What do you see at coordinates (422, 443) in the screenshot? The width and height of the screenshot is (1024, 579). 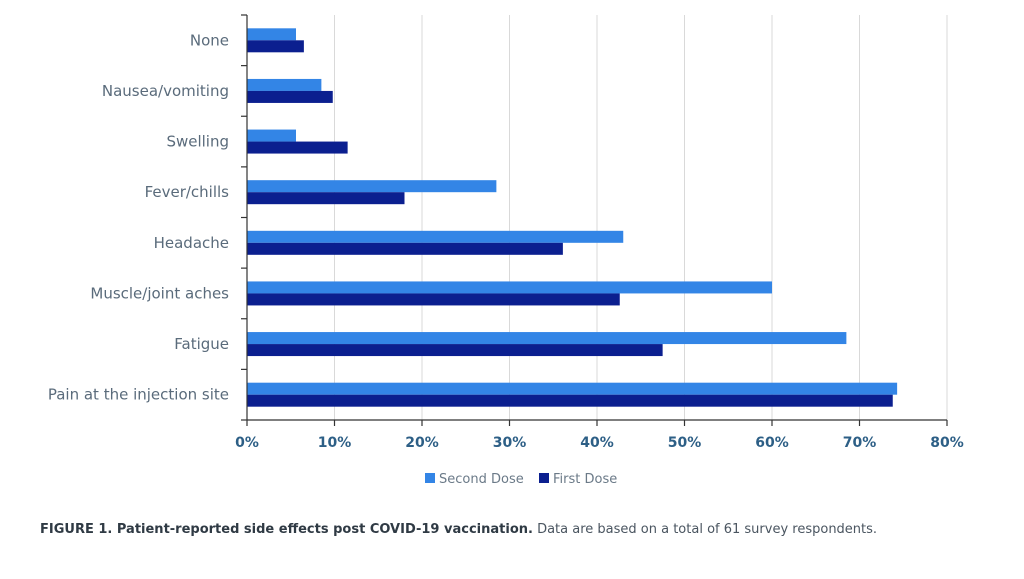 I see `x-tick-label: 20%` at bounding box center [422, 443].